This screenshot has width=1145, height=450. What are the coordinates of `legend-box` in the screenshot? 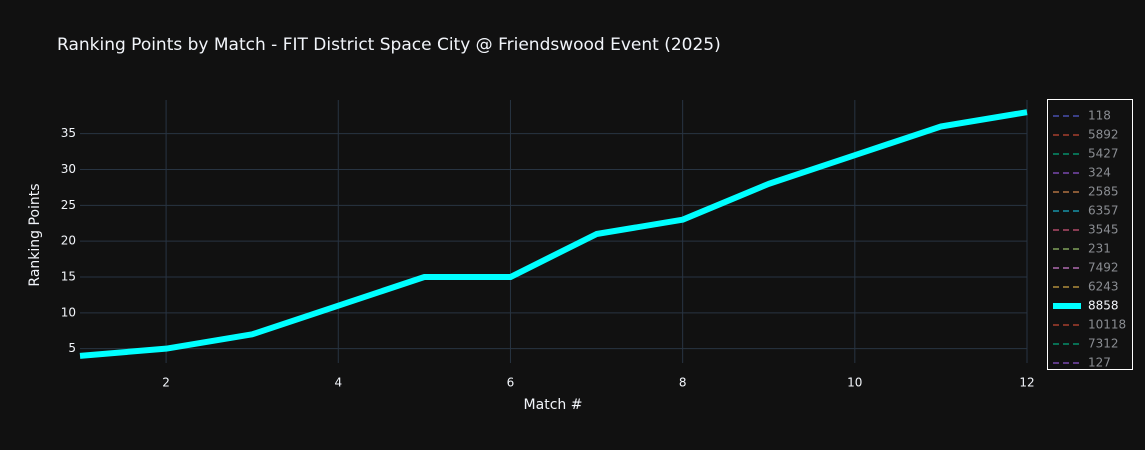 It's located at (1090, 234).